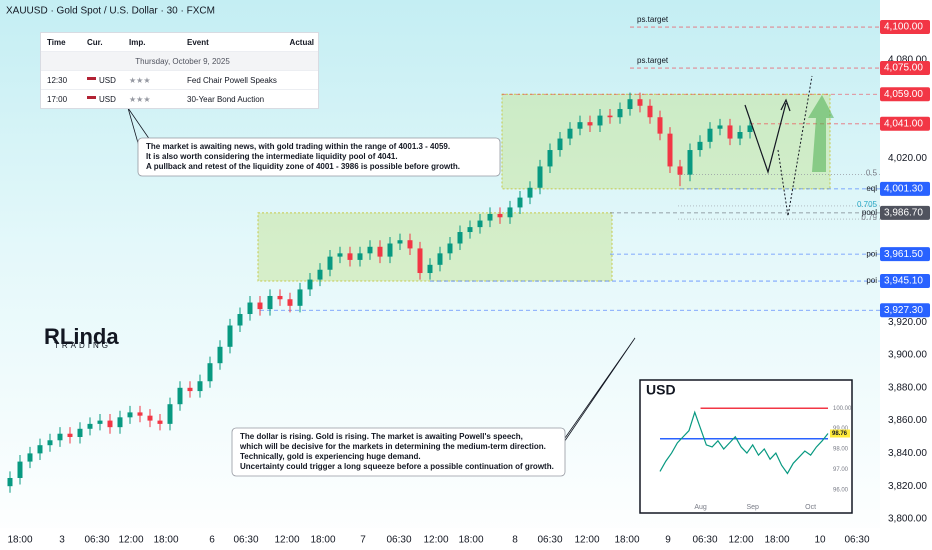 This screenshot has width=932, height=550. I want to click on x-tick-label: 3, so click(62, 540).